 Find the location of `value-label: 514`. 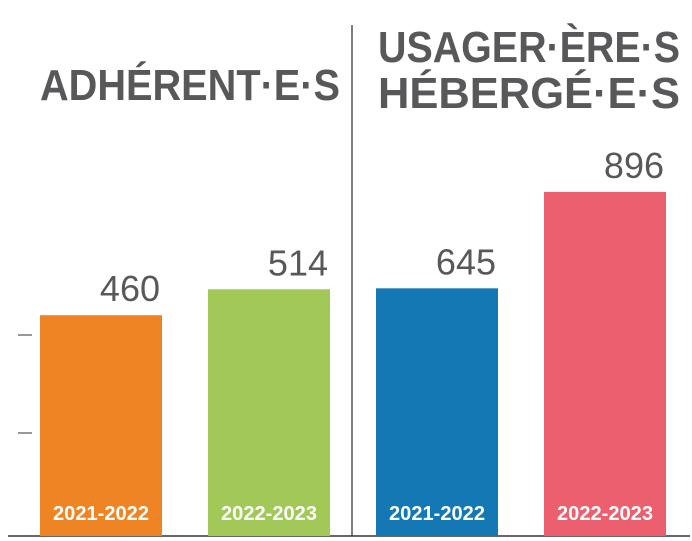

value-label: 514 is located at coordinates (298, 262).